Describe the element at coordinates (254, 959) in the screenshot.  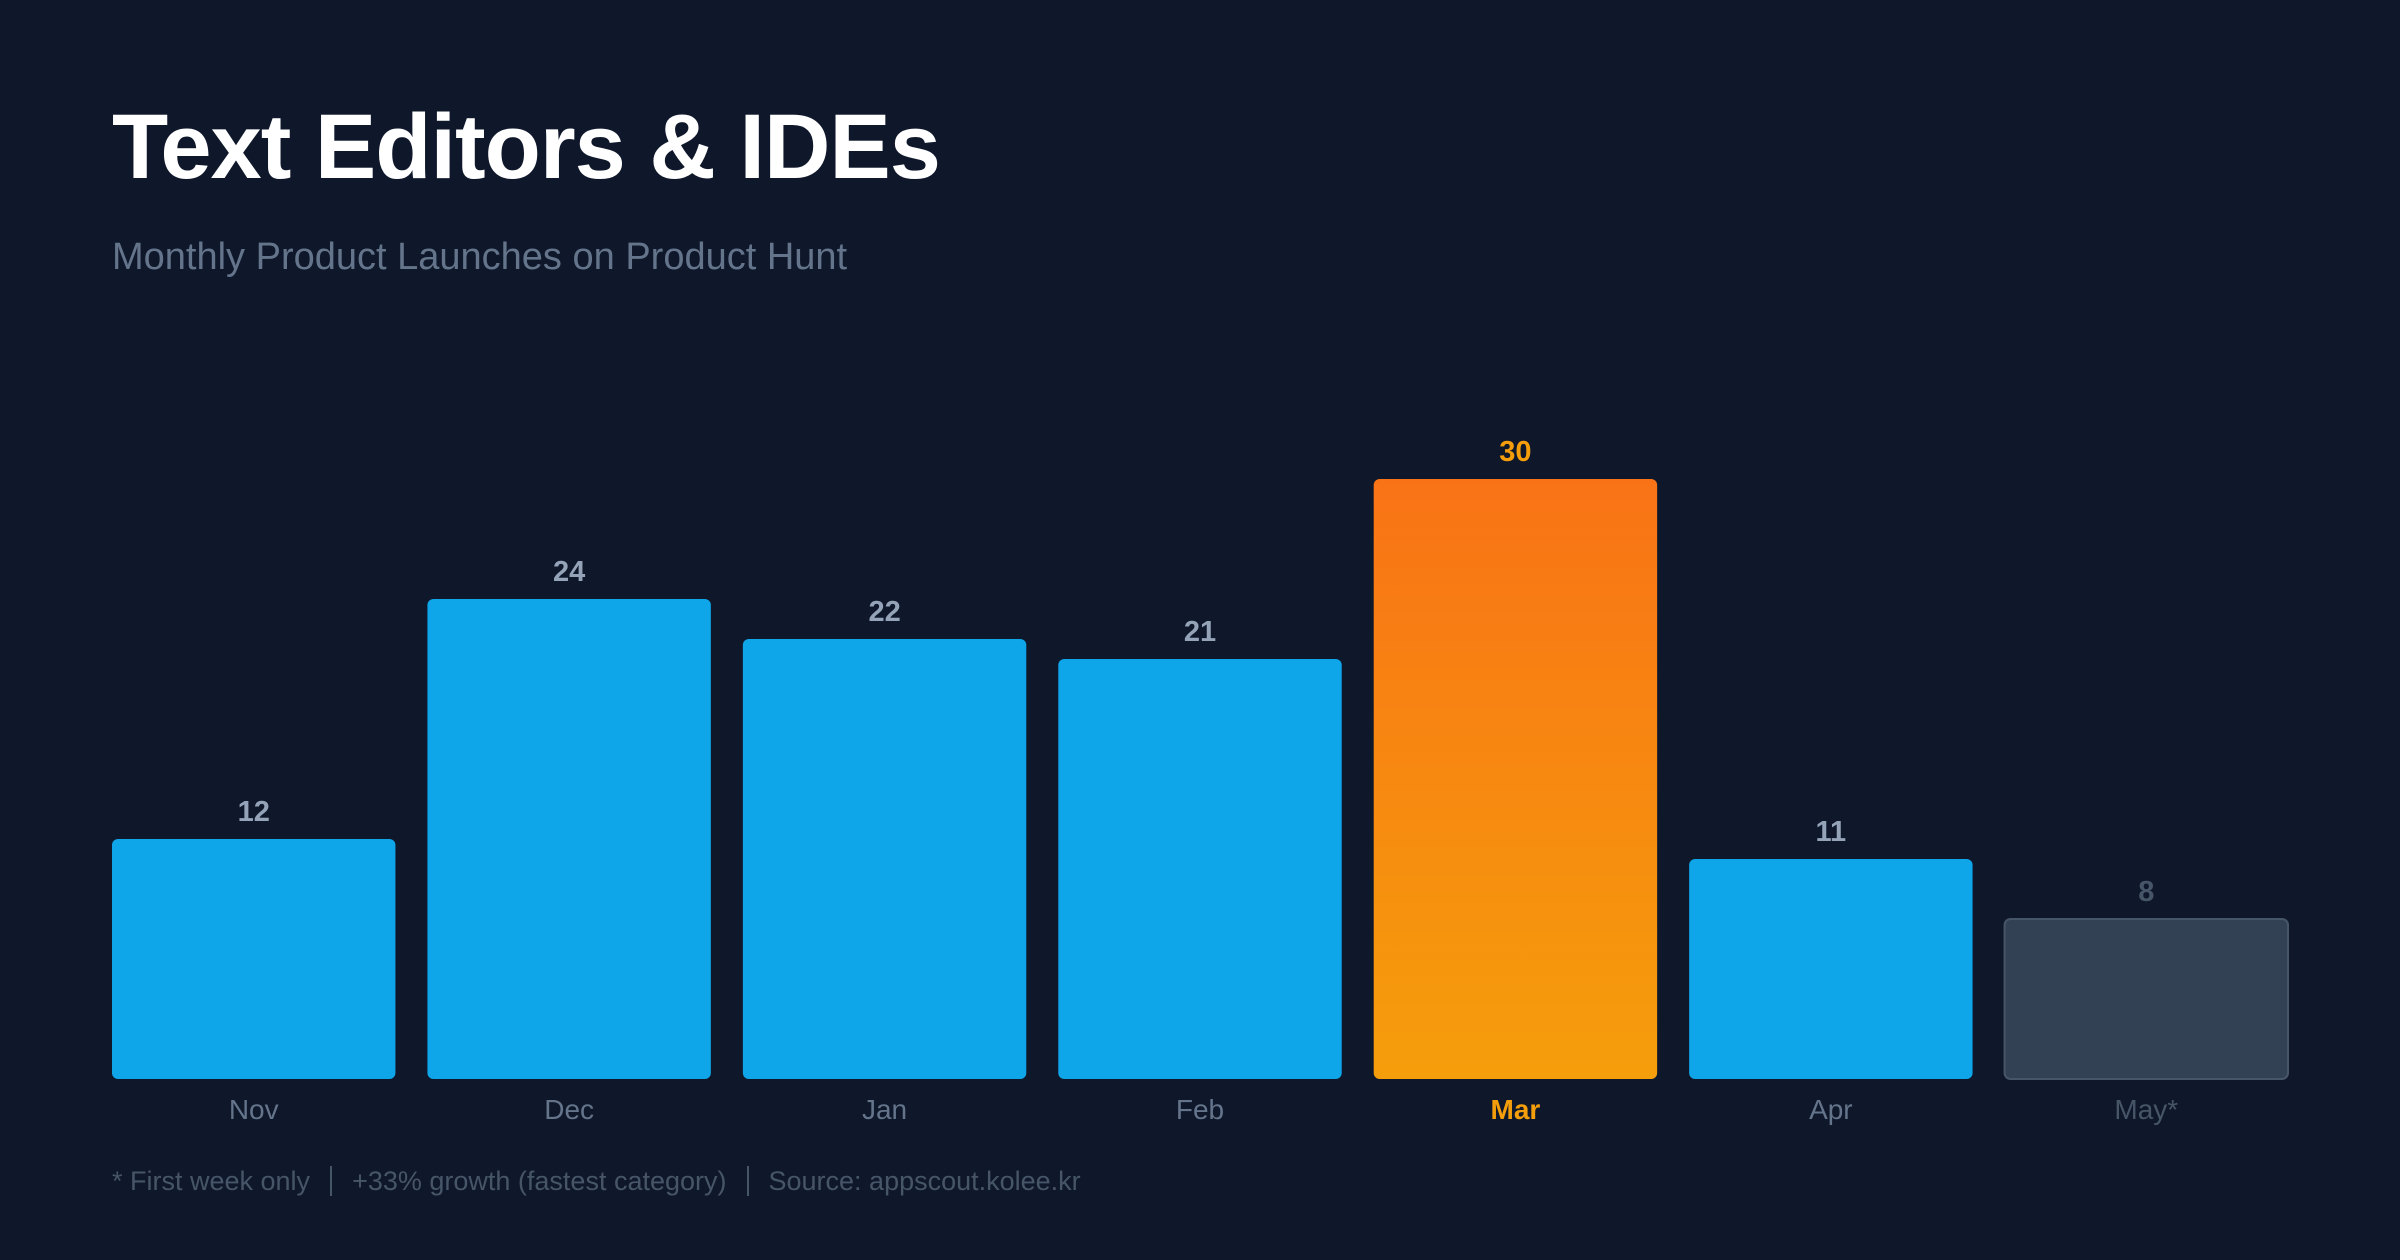
I see `bar-nov` at that location.